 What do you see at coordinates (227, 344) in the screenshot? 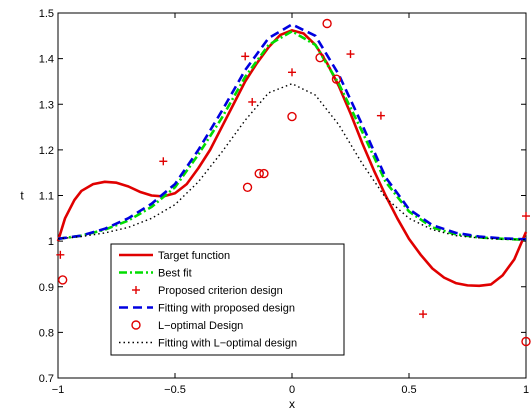
I see `legend-entry-5: Fitting with L−optimal design` at bounding box center [227, 344].